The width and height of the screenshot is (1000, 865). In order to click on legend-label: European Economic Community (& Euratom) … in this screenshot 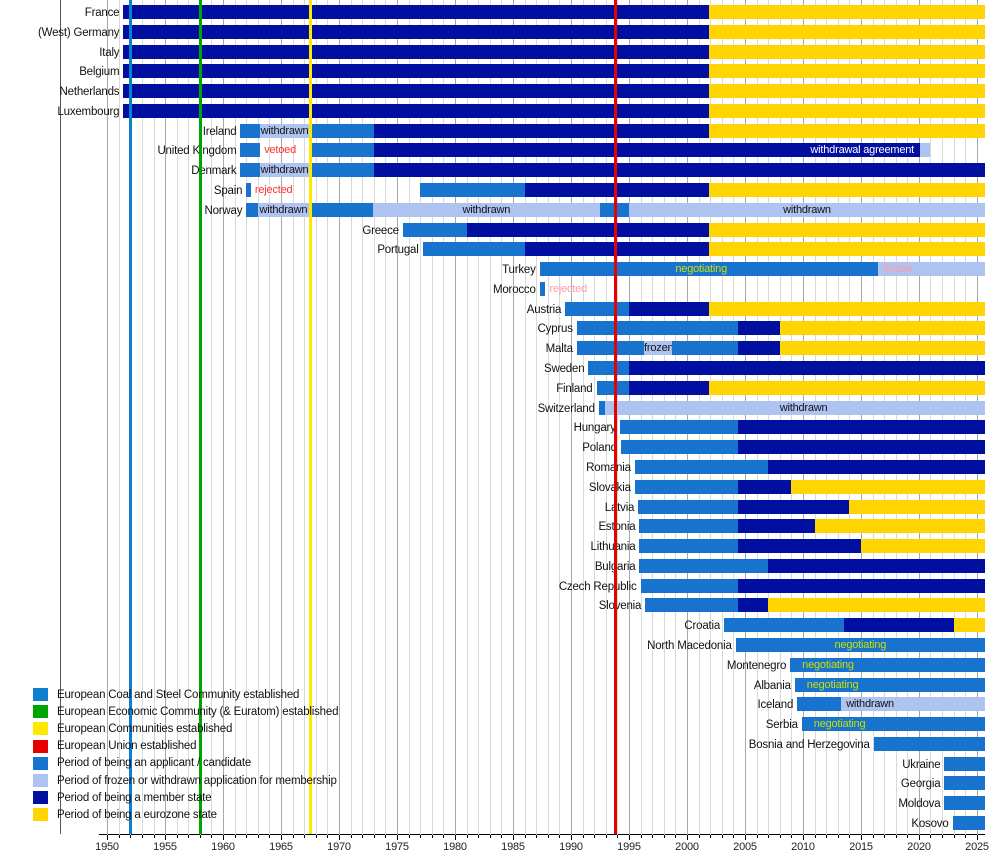, I will do `click(198, 711)`.